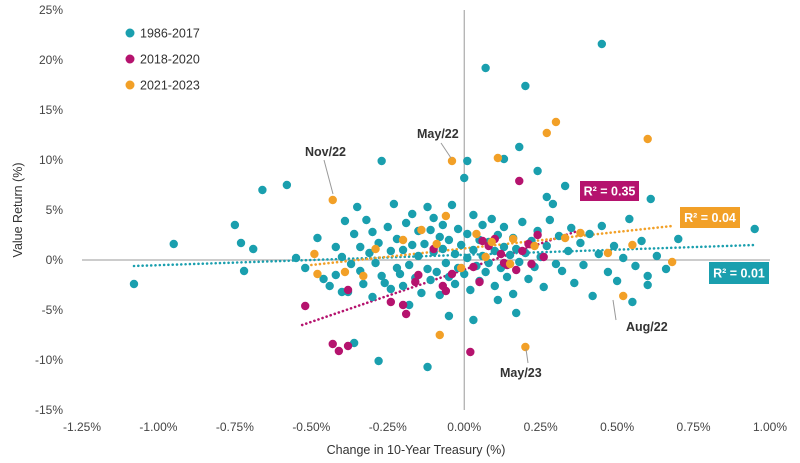 This screenshot has height=463, width=800. Describe the element at coordinates (739, 274) in the screenshot. I see `r2-label-1986-2017: R² = 0.01` at that location.